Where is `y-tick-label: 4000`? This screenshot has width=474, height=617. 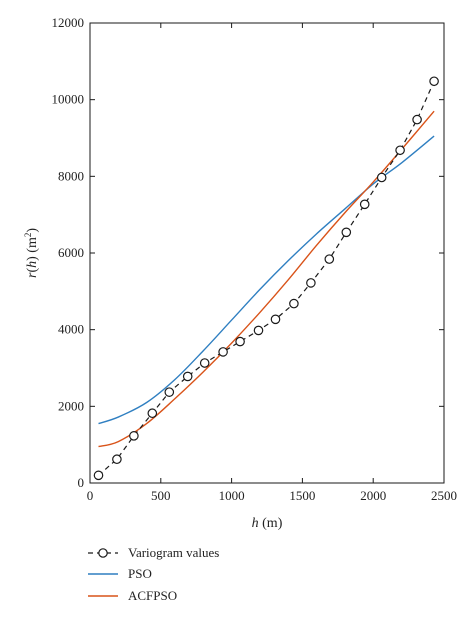 y-tick-label: 4000 is located at coordinates (71, 329).